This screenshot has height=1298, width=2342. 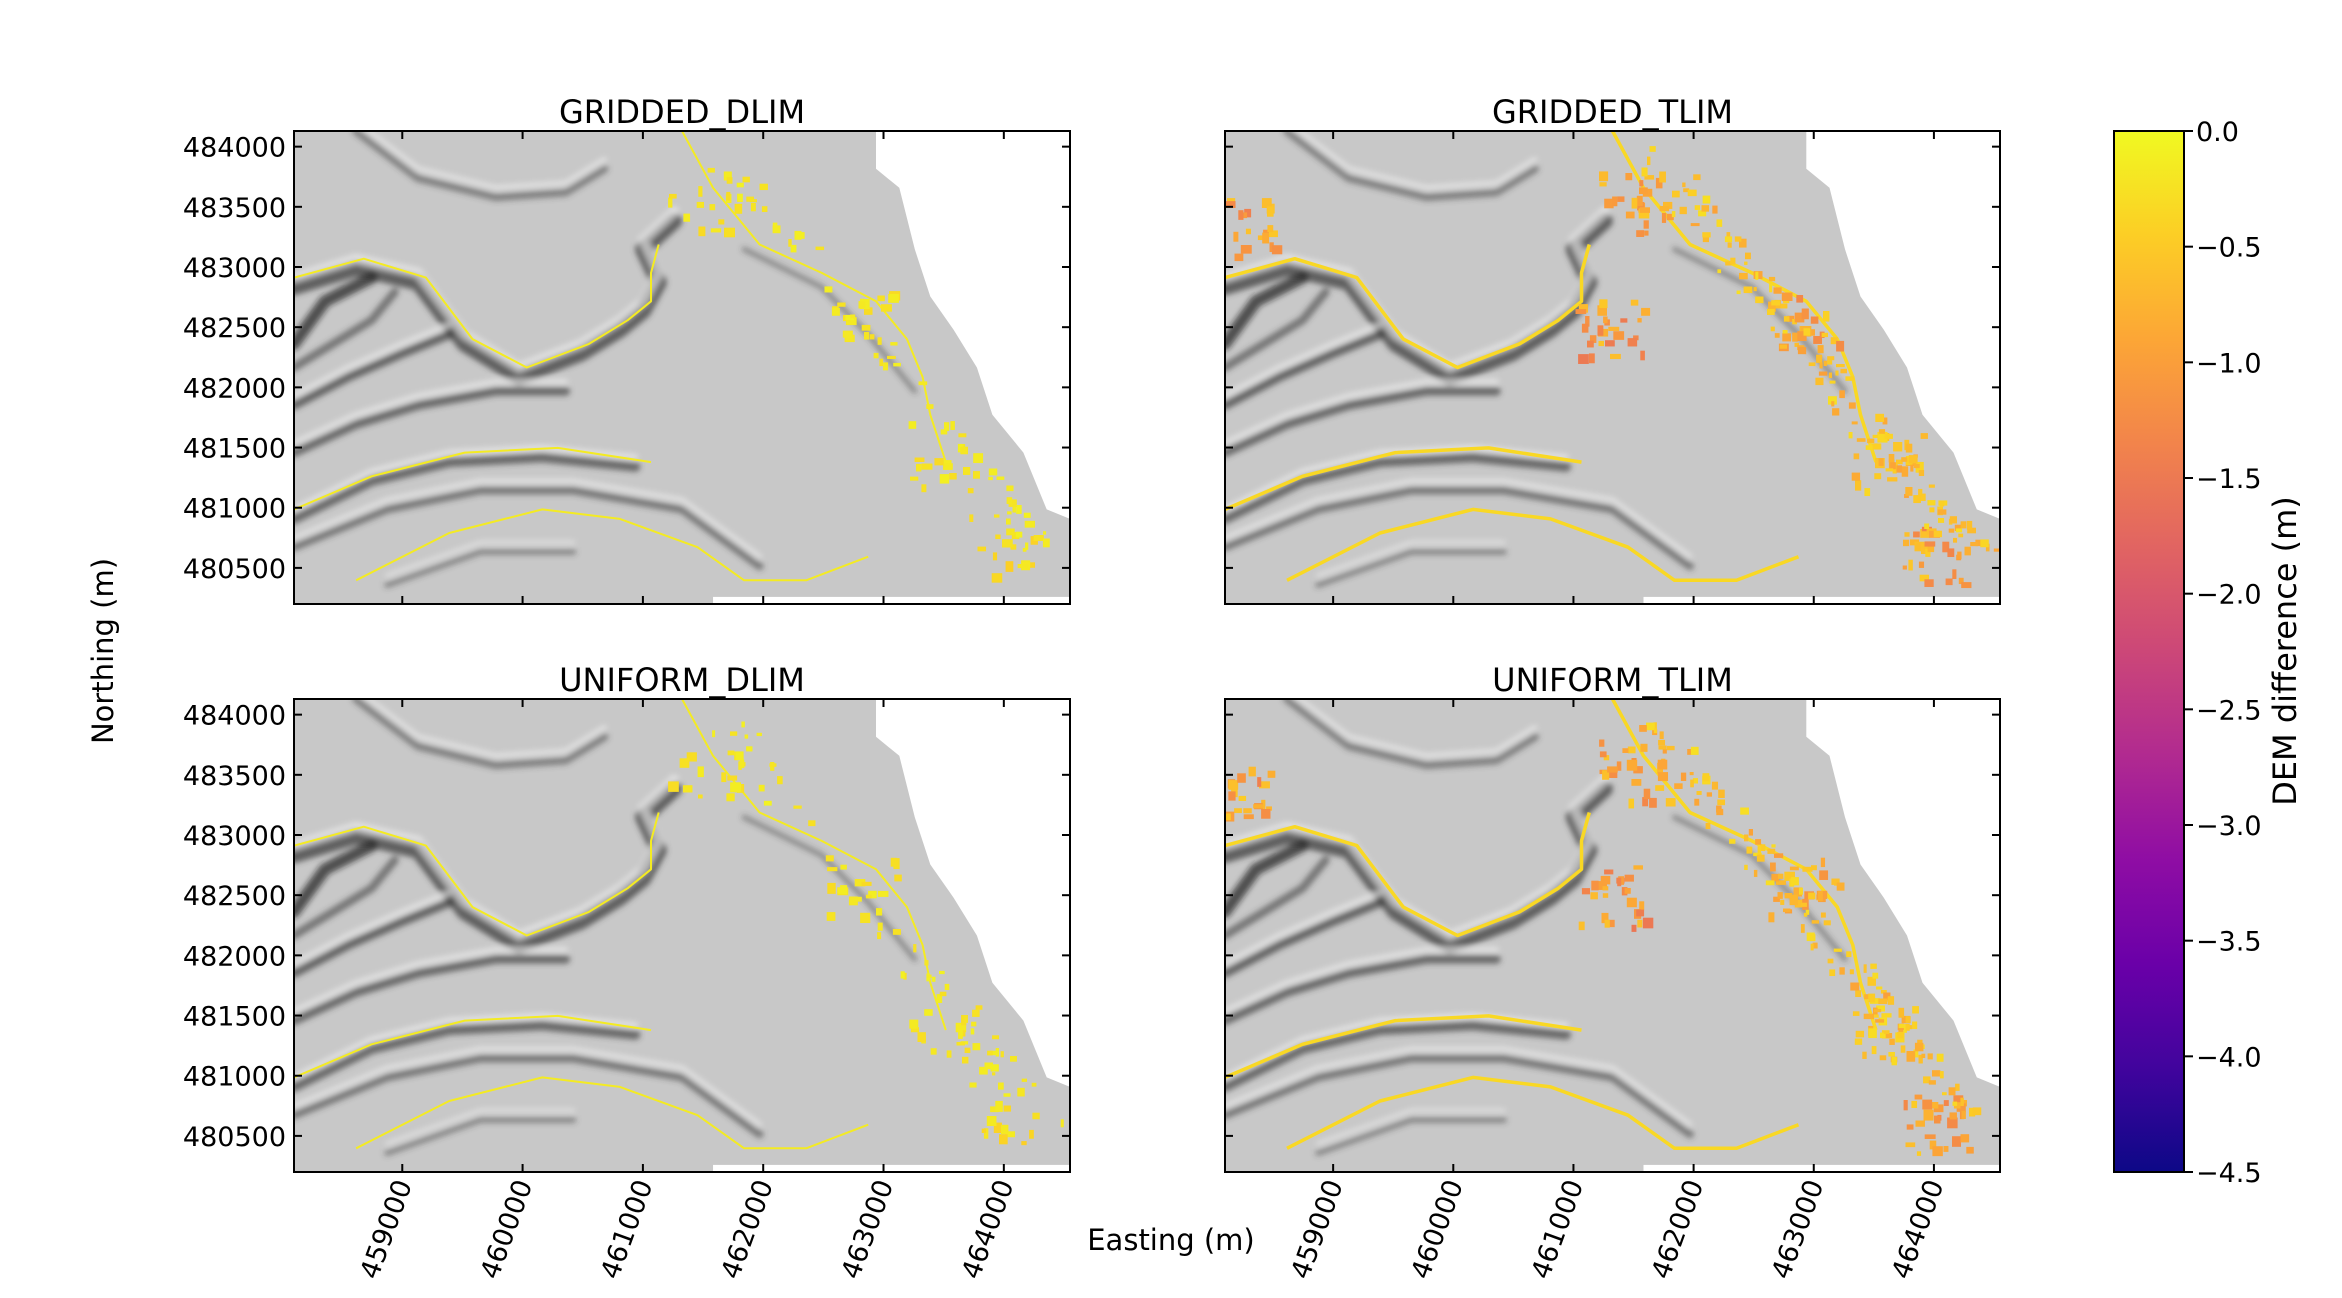 What do you see at coordinates (234, 1137) in the screenshot?
I see `y-tick-label: 480500` at bounding box center [234, 1137].